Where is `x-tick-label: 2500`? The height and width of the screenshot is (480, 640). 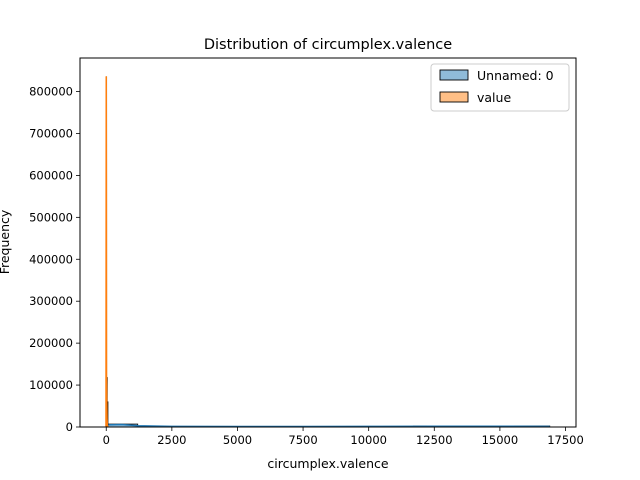 x-tick-label: 2500 is located at coordinates (171, 440).